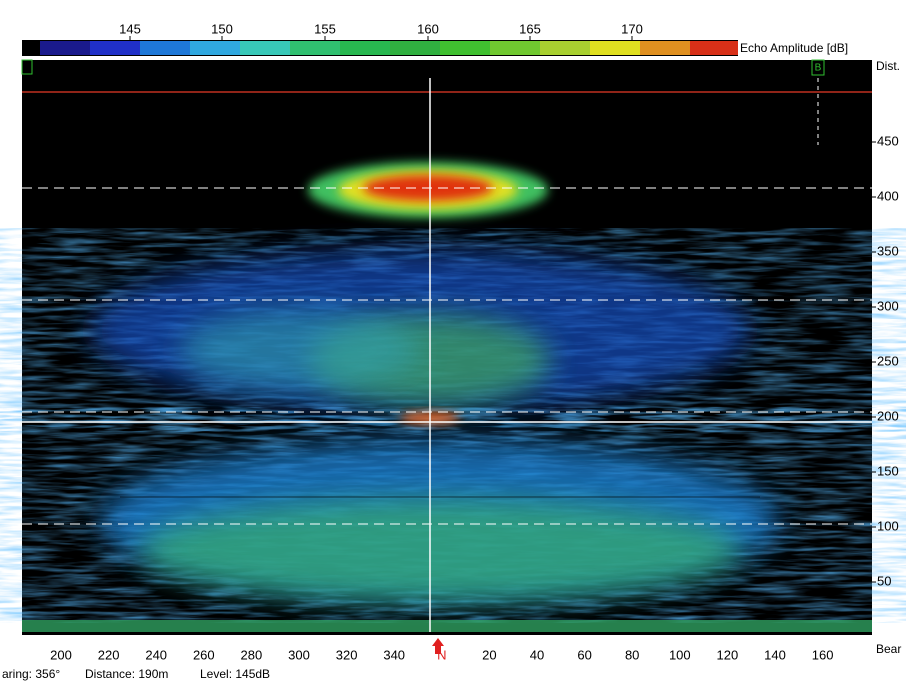 The height and width of the screenshot is (686, 906). What do you see at coordinates (680, 654) in the screenshot?
I see `bearing-tick-label: 100` at bounding box center [680, 654].